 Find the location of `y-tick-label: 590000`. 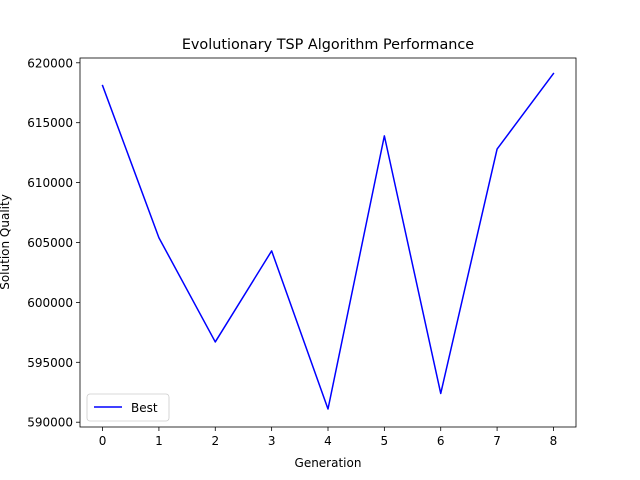

y-tick-label: 590000 is located at coordinates (50, 423).